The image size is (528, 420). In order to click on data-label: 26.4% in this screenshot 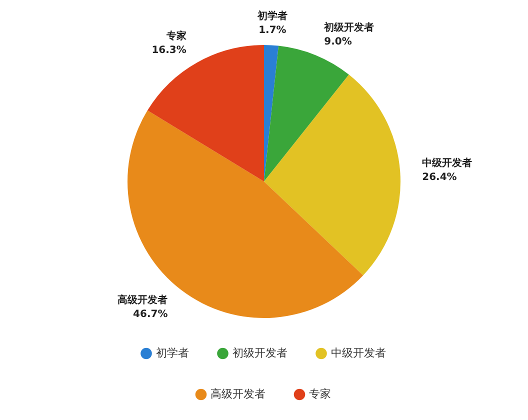, I will do `click(439, 177)`.